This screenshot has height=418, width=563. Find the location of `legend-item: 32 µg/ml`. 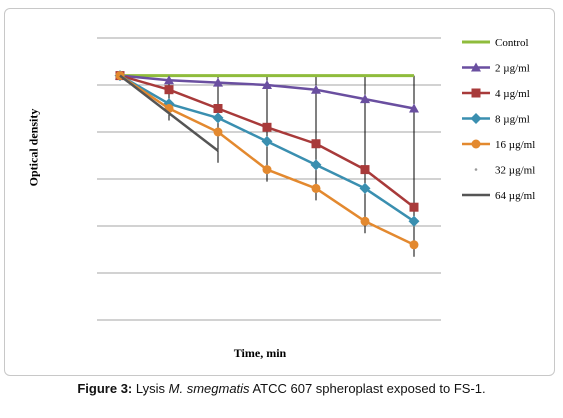

legend-item: 32 µg/ml is located at coordinates (504, 171).